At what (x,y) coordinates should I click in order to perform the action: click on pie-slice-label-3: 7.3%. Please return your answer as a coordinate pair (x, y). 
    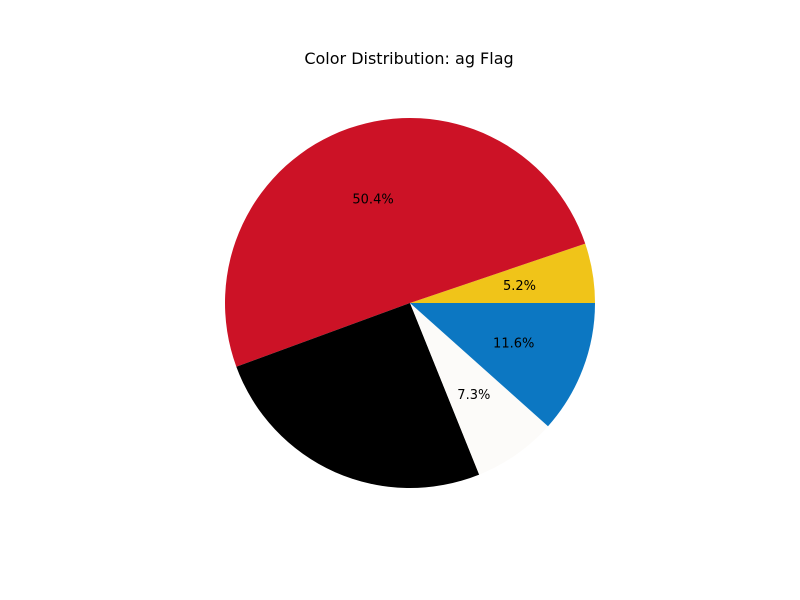
    Looking at the image, I should click on (473, 395).